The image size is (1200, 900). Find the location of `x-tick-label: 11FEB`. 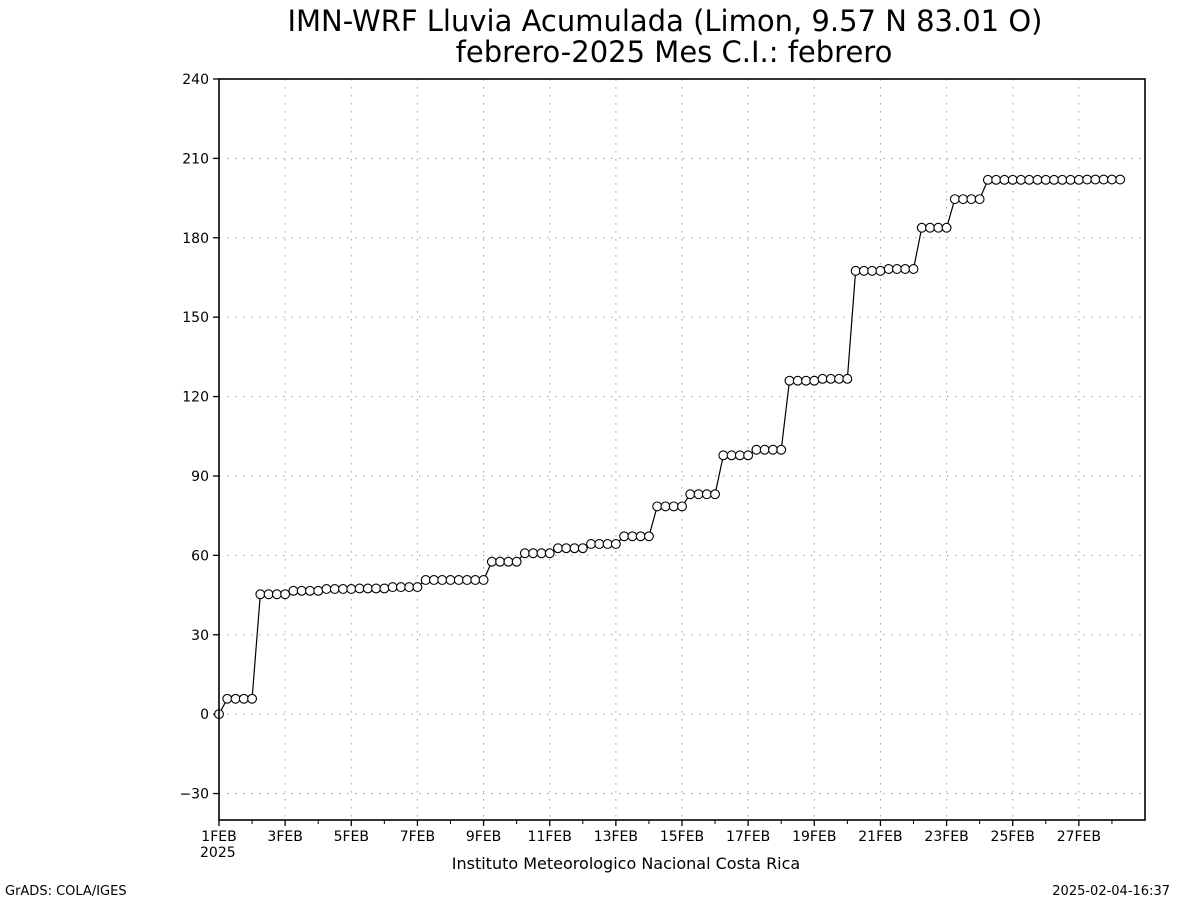

x-tick-label: 11FEB is located at coordinates (550, 837).